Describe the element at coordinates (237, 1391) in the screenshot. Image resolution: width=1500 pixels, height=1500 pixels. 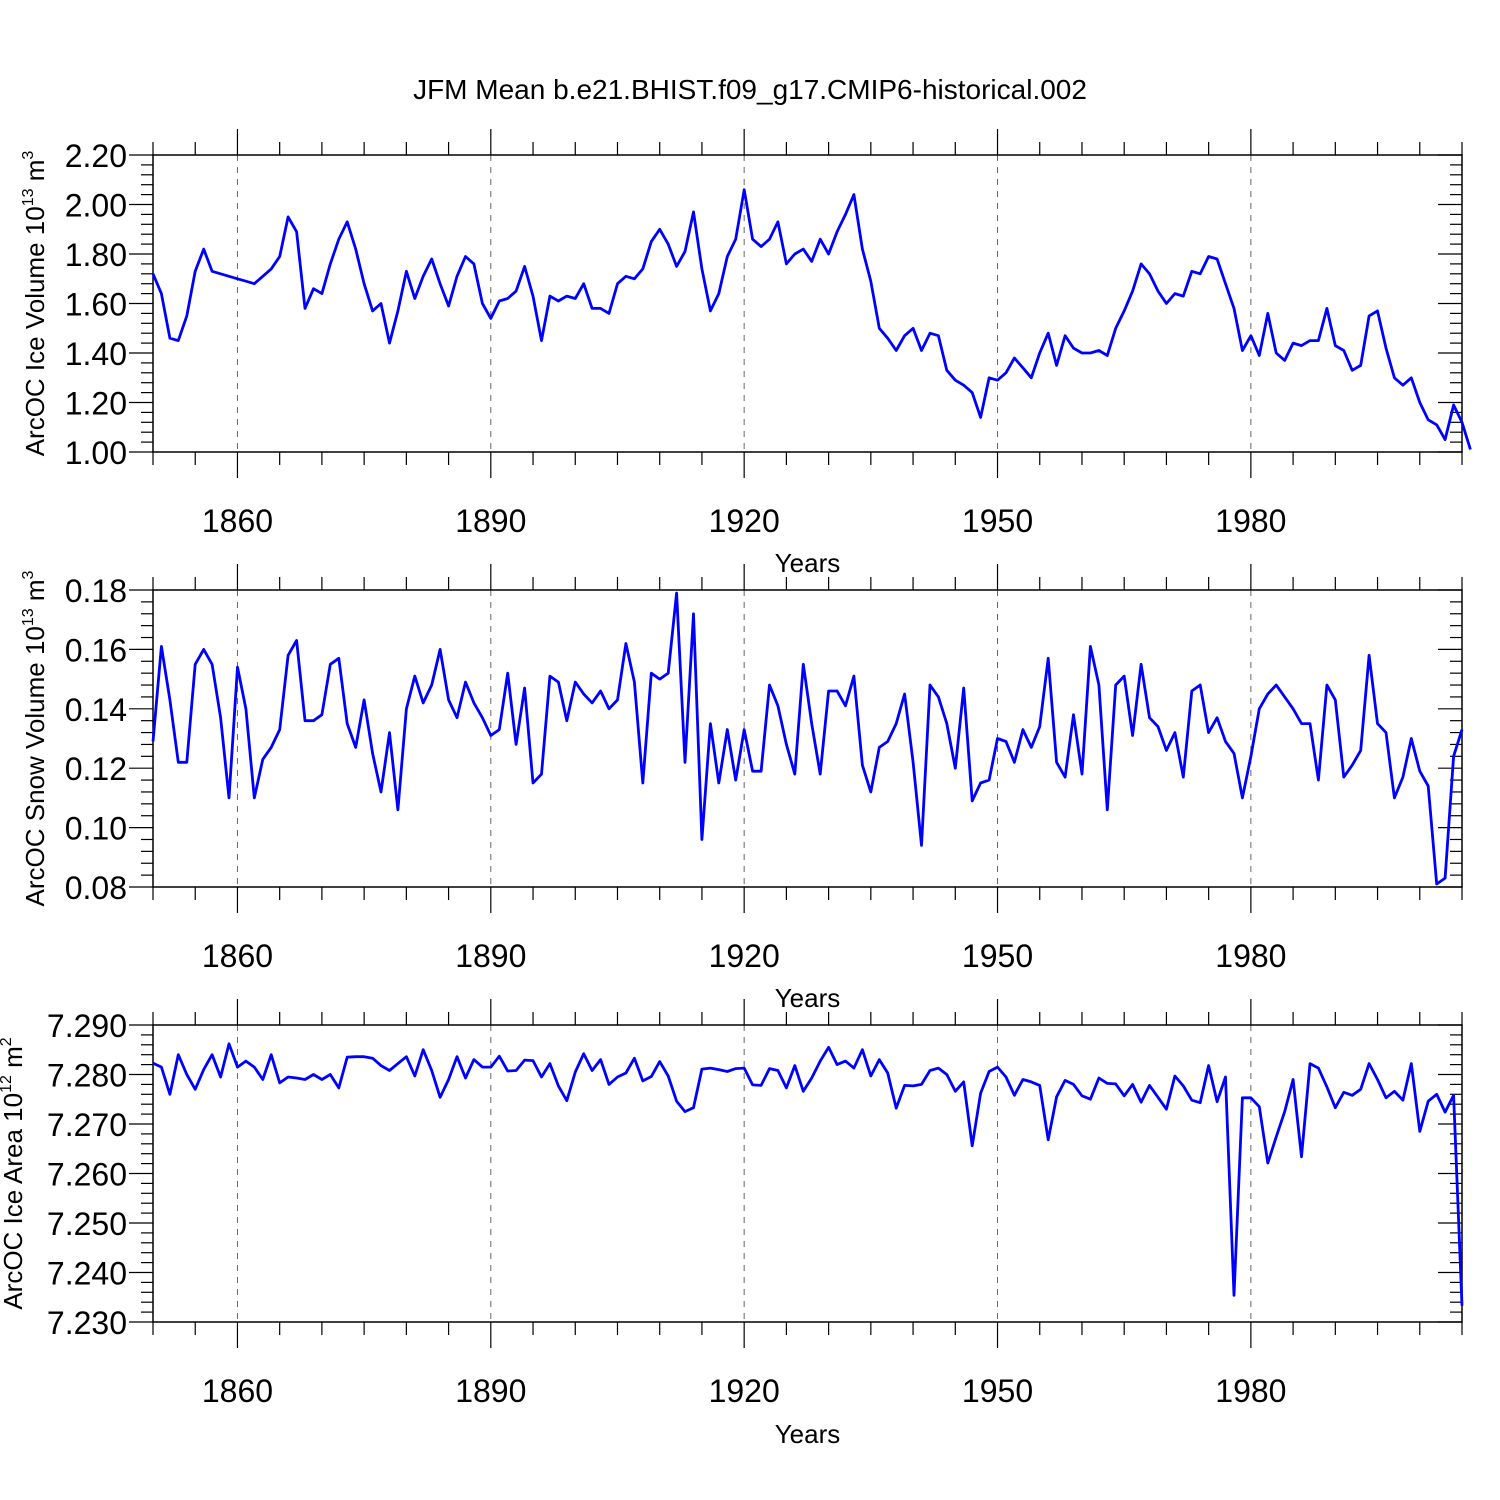
I see `ice-area-x-tick-label: 1860` at that location.